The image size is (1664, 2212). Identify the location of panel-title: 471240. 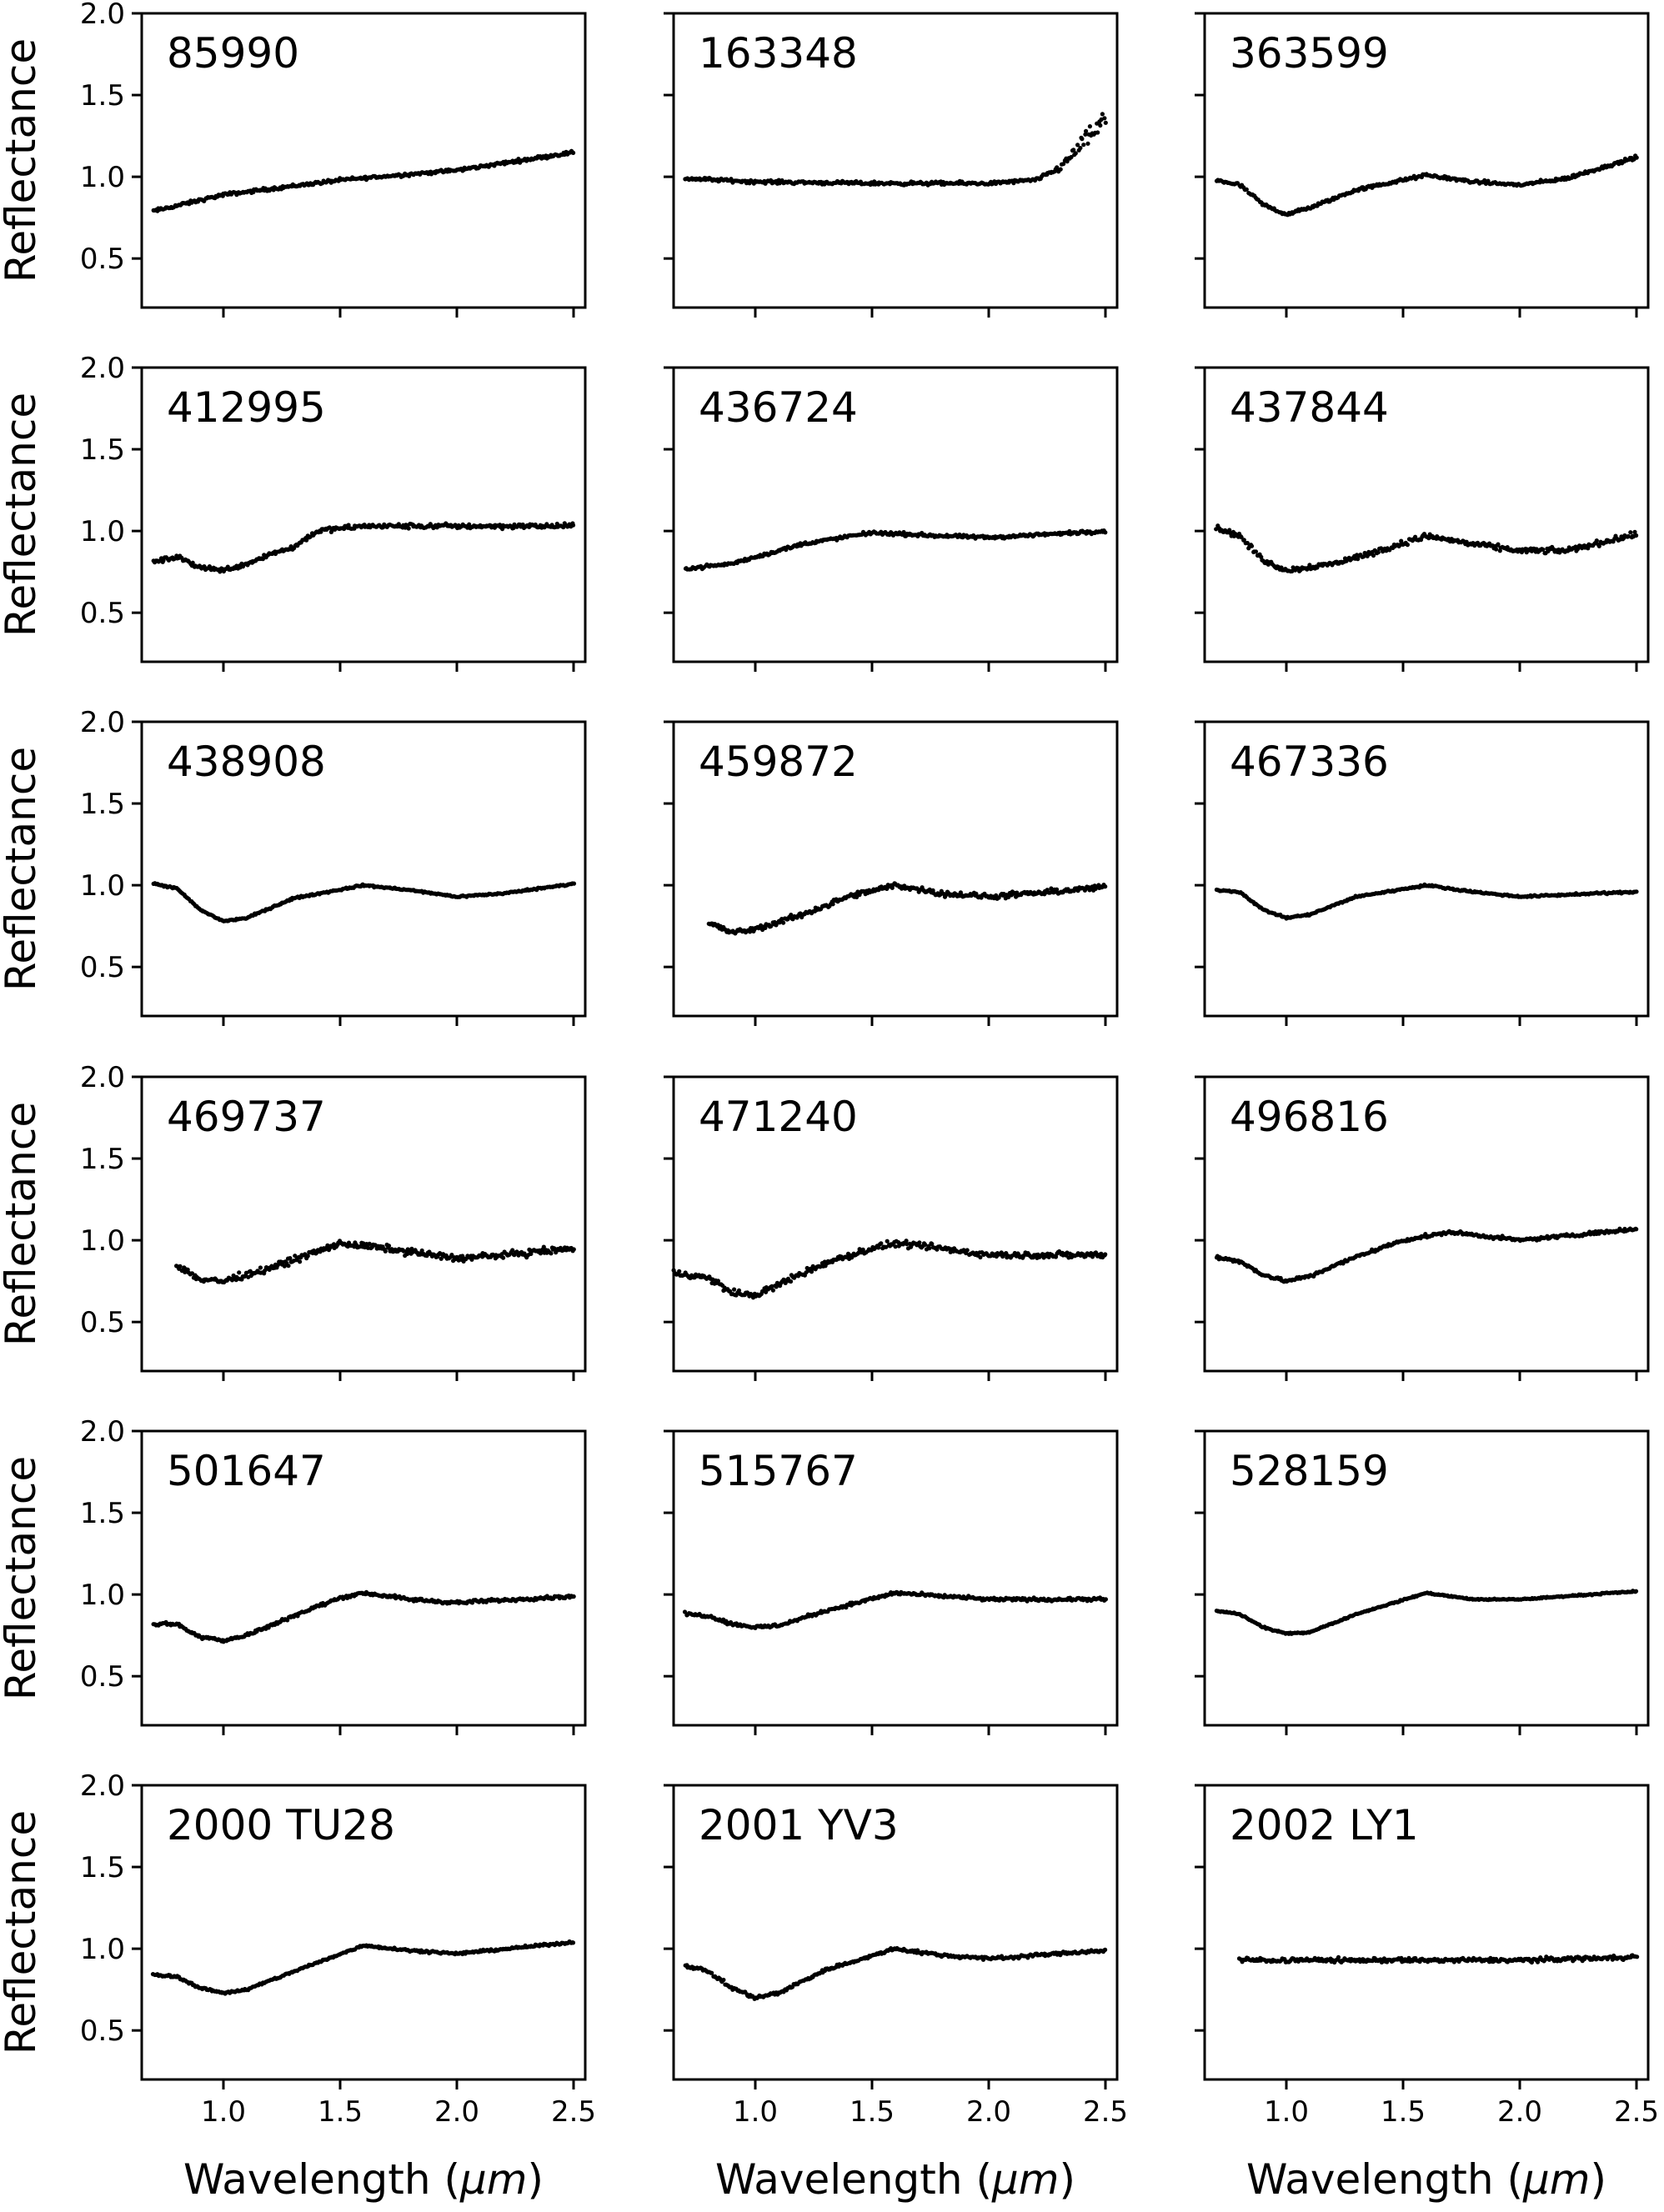
(778, 1117).